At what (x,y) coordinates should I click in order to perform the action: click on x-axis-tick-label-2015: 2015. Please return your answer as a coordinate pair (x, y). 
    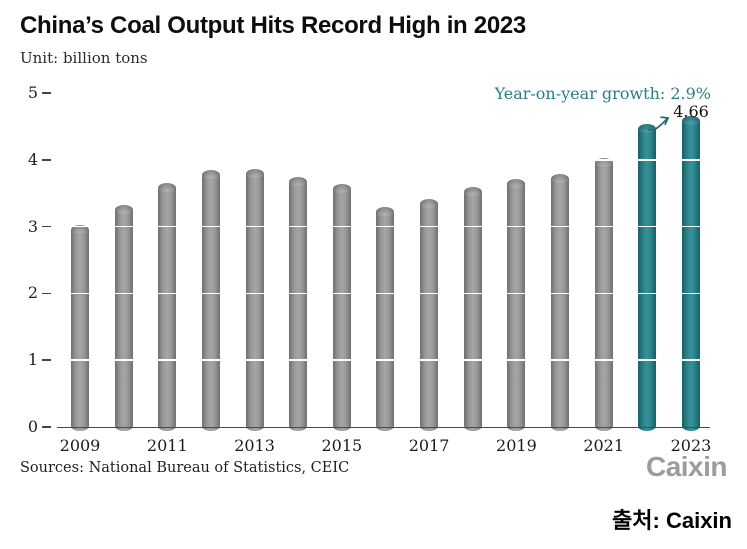
    Looking at the image, I should click on (342, 445).